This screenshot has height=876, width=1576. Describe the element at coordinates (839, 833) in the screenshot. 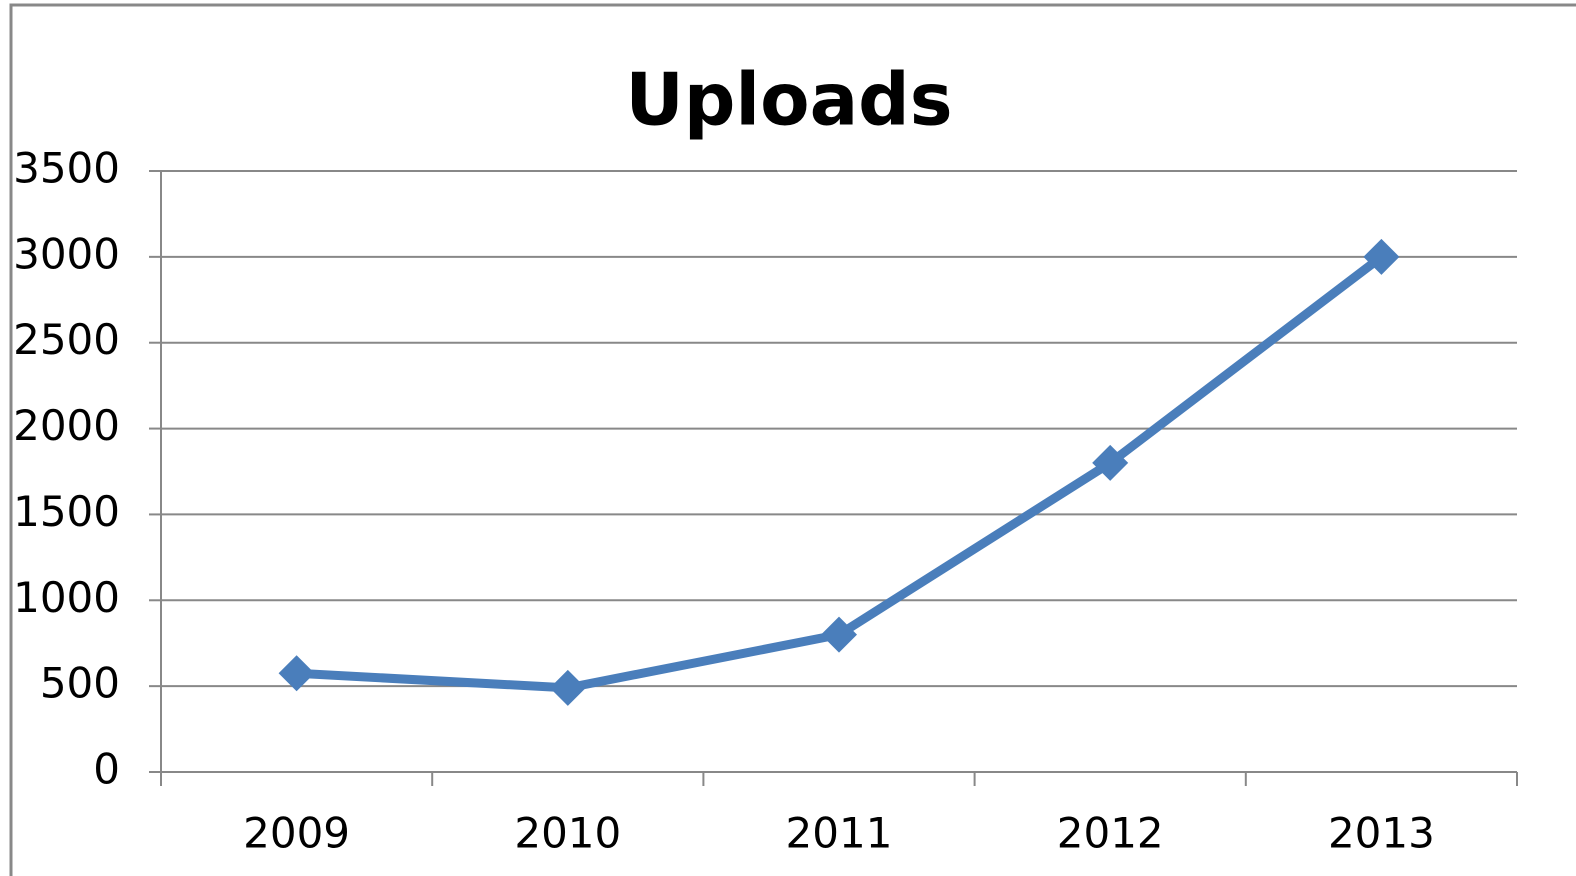

I see `x-tick-label: 2011` at that location.